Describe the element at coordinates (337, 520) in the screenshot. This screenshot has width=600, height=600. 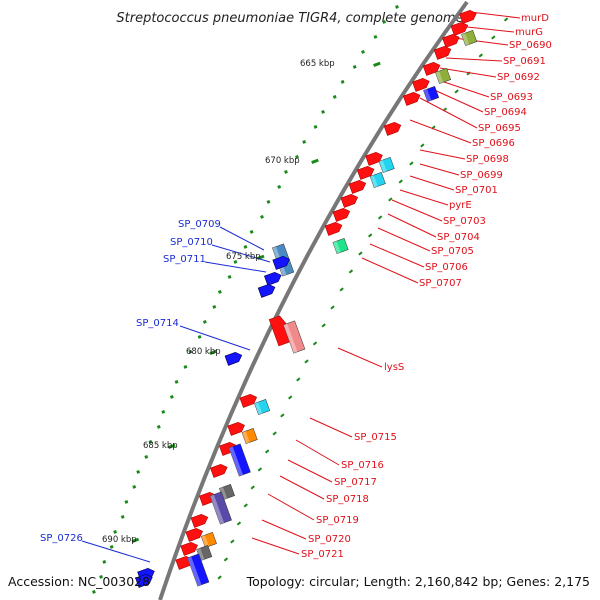
I see `gene-label-sp0719: SP_0719` at that location.